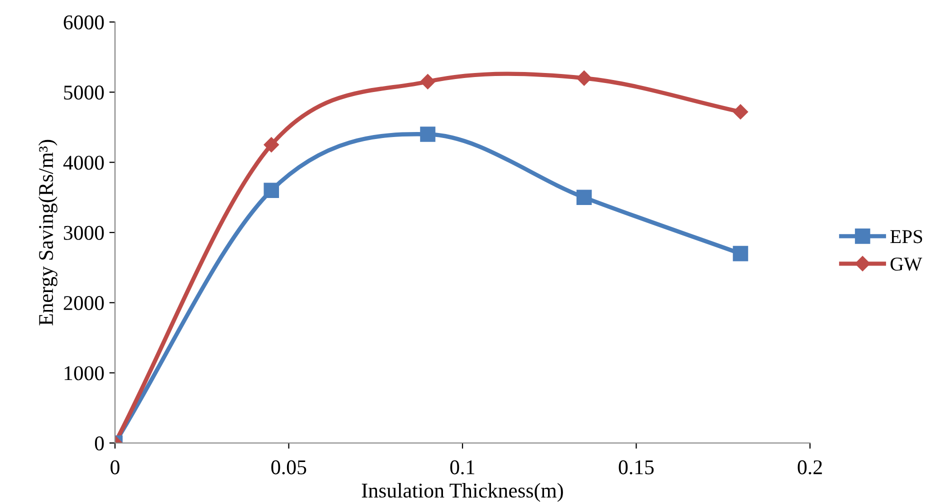  I want to click on x-tick-label: 0.1, so click(462, 467).